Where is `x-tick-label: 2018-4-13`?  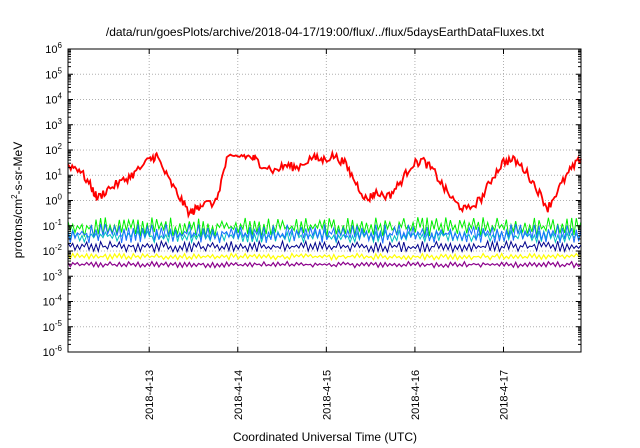 x-tick-label: 2018-4-13 is located at coordinates (150, 395).